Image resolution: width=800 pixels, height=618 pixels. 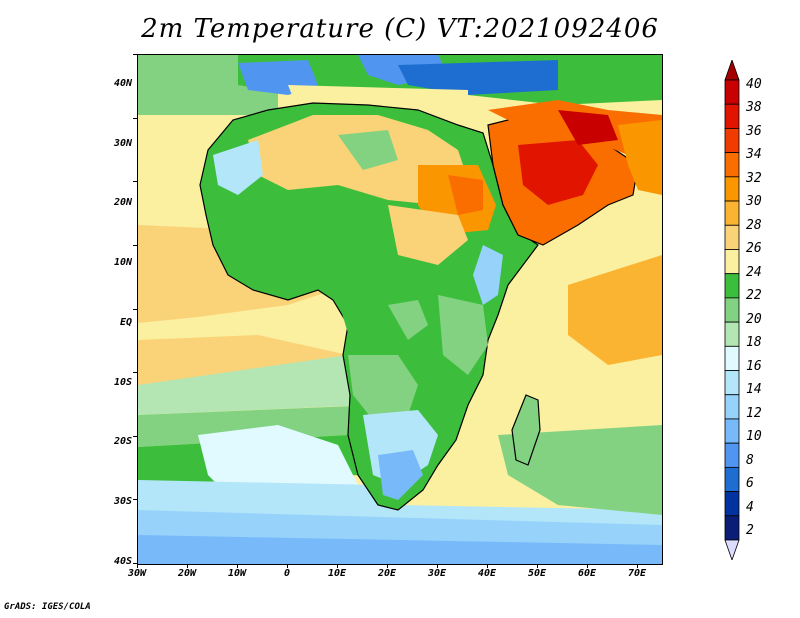 What do you see at coordinates (754, 389) in the screenshot?
I see `colorbar-label-14: 14` at bounding box center [754, 389].